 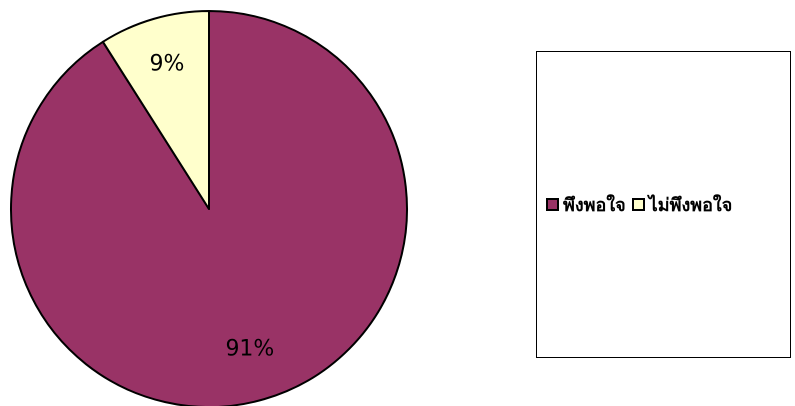 I want to click on legend-swatch-not-satisfied, so click(x=638, y=204).